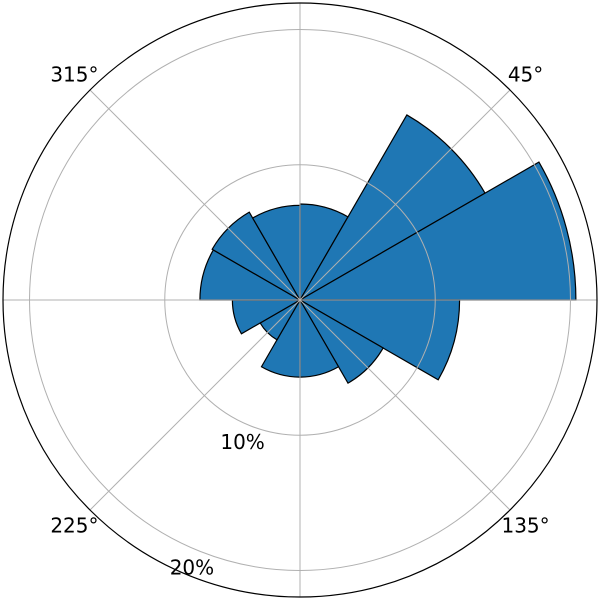 This screenshot has height=600, width=600. What do you see at coordinates (242, 442) in the screenshot?
I see `r-tick-label-0: 10%` at bounding box center [242, 442].